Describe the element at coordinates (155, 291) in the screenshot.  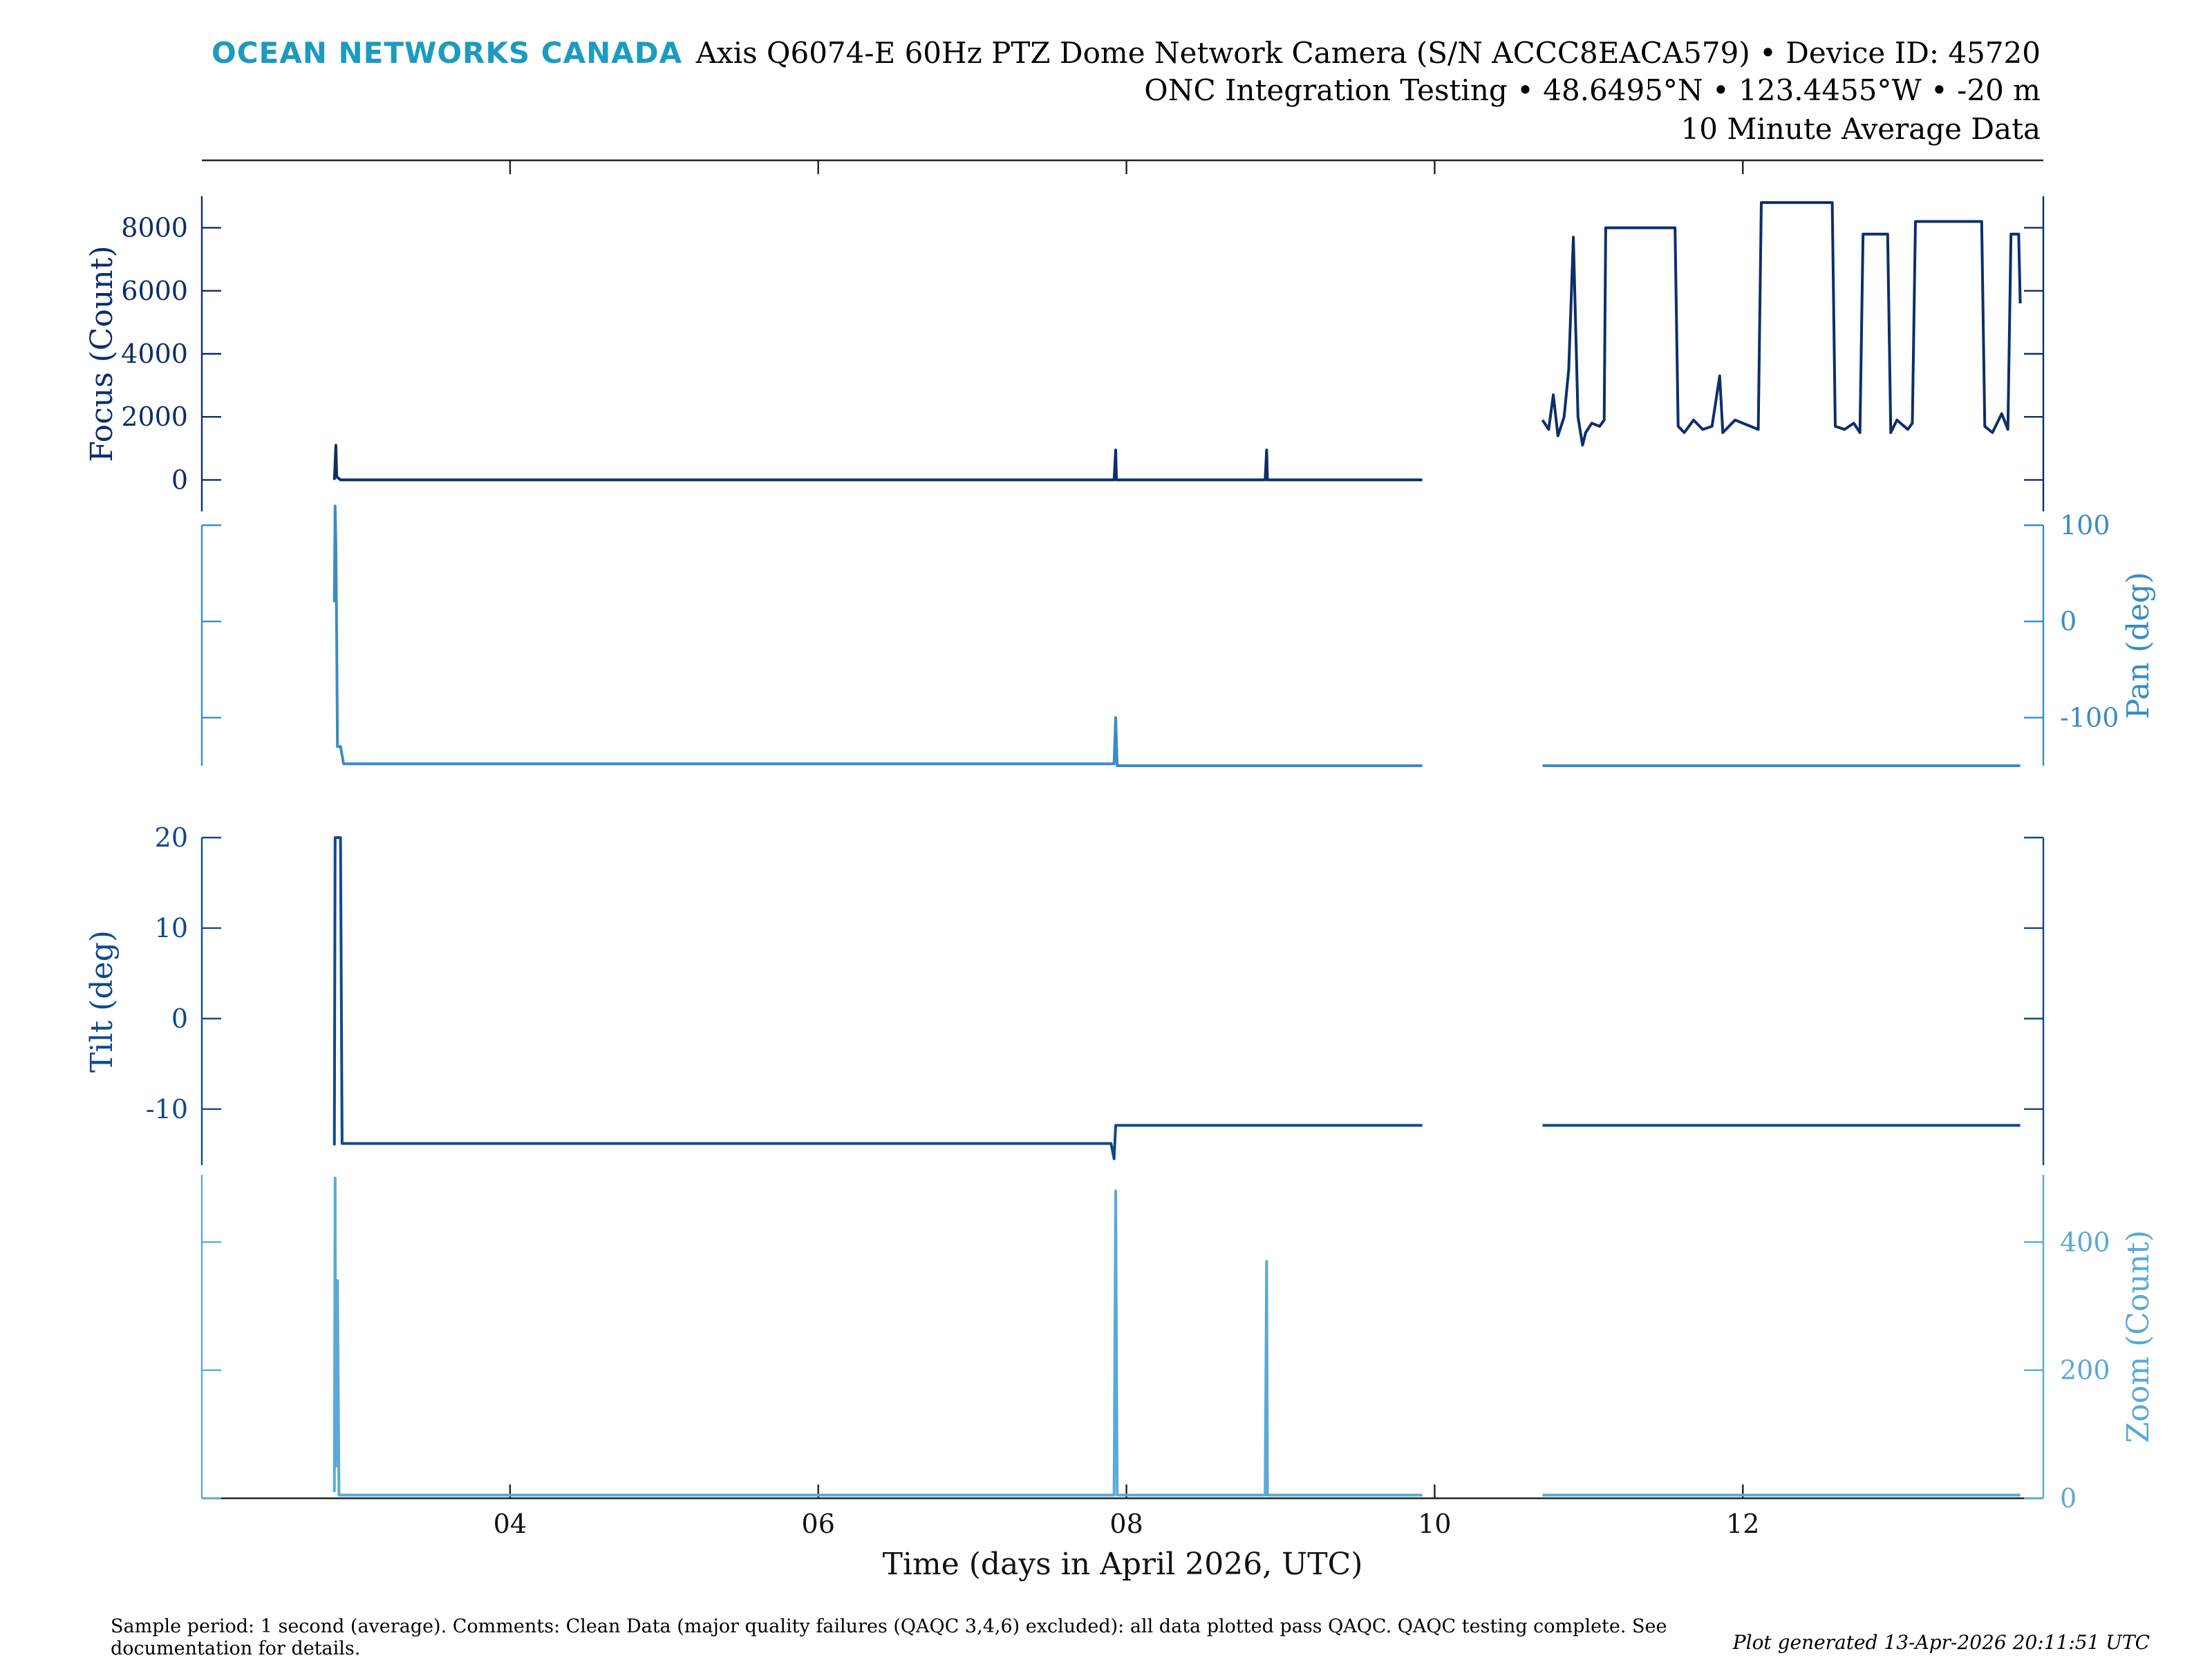
I see `focus-tick-label-6000: 6000` at that location.